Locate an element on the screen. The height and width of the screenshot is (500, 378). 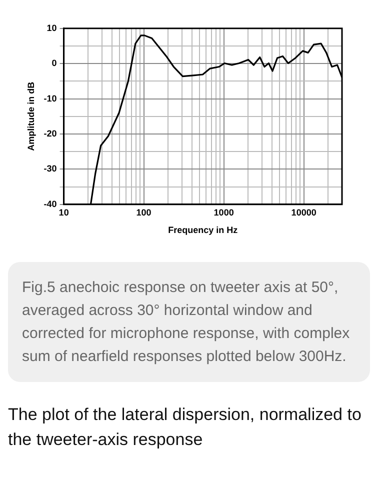
x-axis-title: Frequency in Hz is located at coordinates (203, 230).